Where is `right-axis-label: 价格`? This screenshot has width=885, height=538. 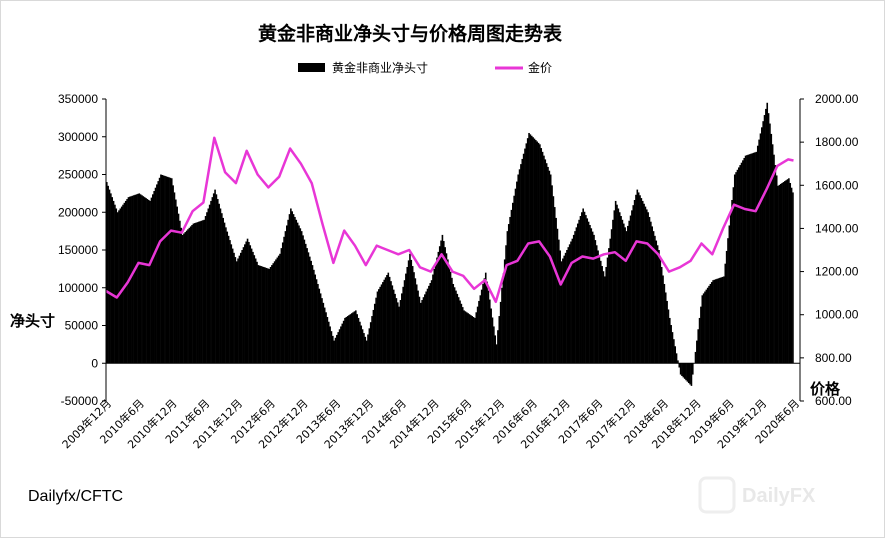
right-axis-label: 价格 is located at coordinates (825, 389).